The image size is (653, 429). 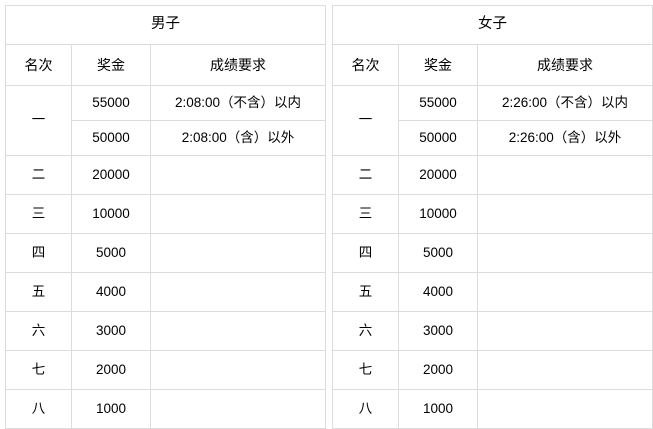 I want to click on requirement-cell: 2:08:00（不含）以内, so click(x=238, y=103).